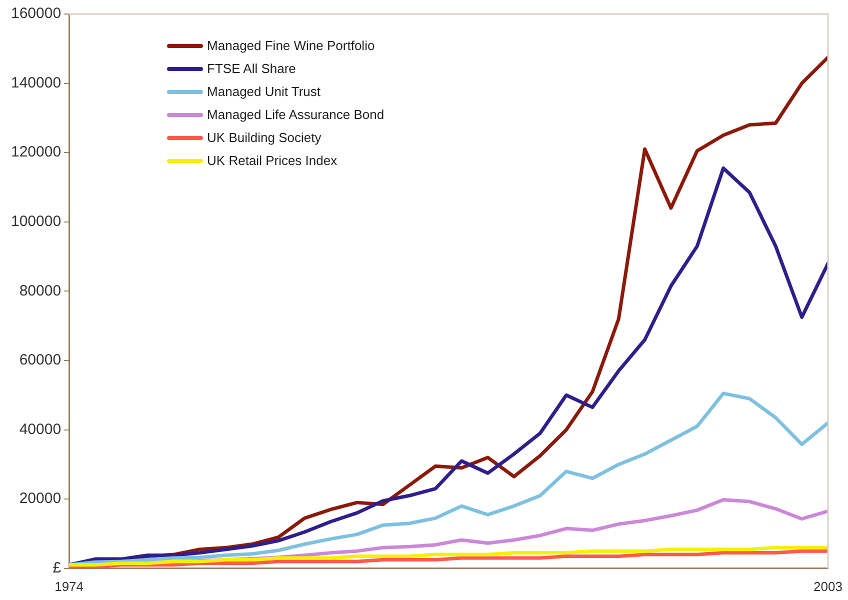 This screenshot has height=600, width=848. Describe the element at coordinates (40, 360) in the screenshot. I see `y-tick-label: 60000` at that location.